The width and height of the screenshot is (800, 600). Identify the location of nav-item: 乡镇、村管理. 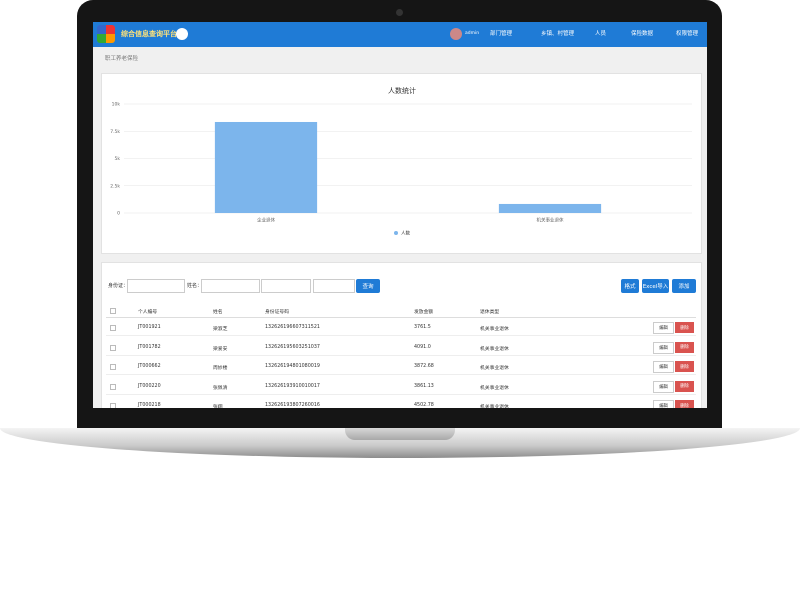
(558, 34).